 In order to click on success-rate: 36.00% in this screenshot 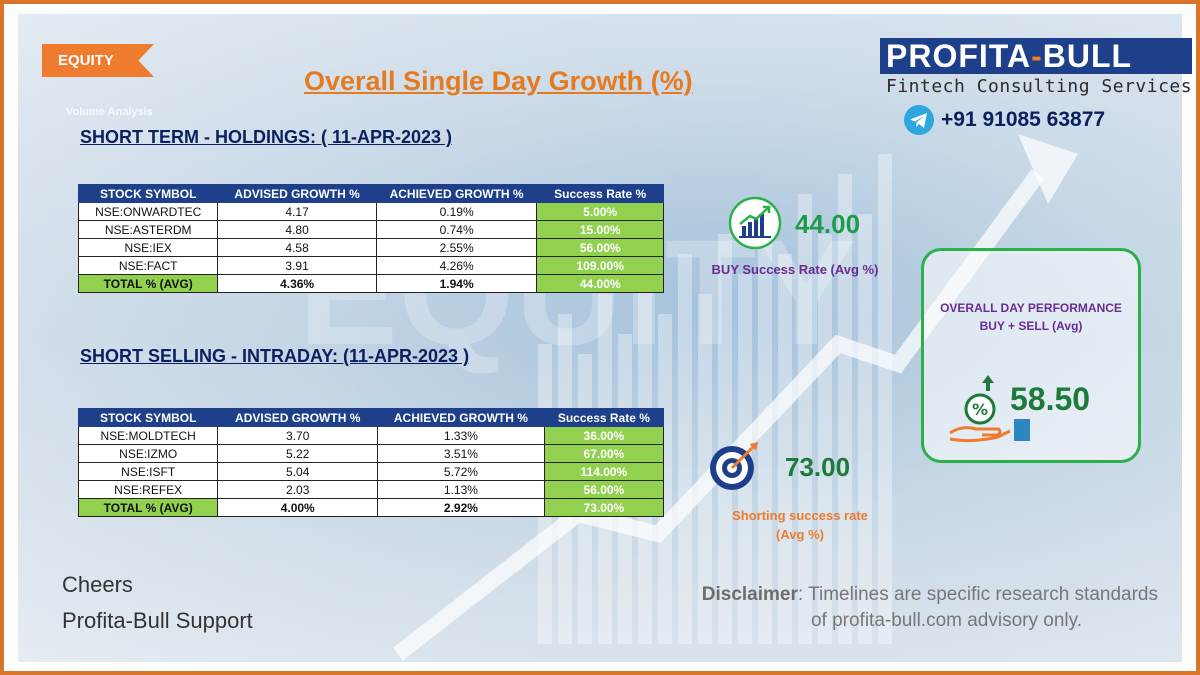, I will do `click(604, 435)`.